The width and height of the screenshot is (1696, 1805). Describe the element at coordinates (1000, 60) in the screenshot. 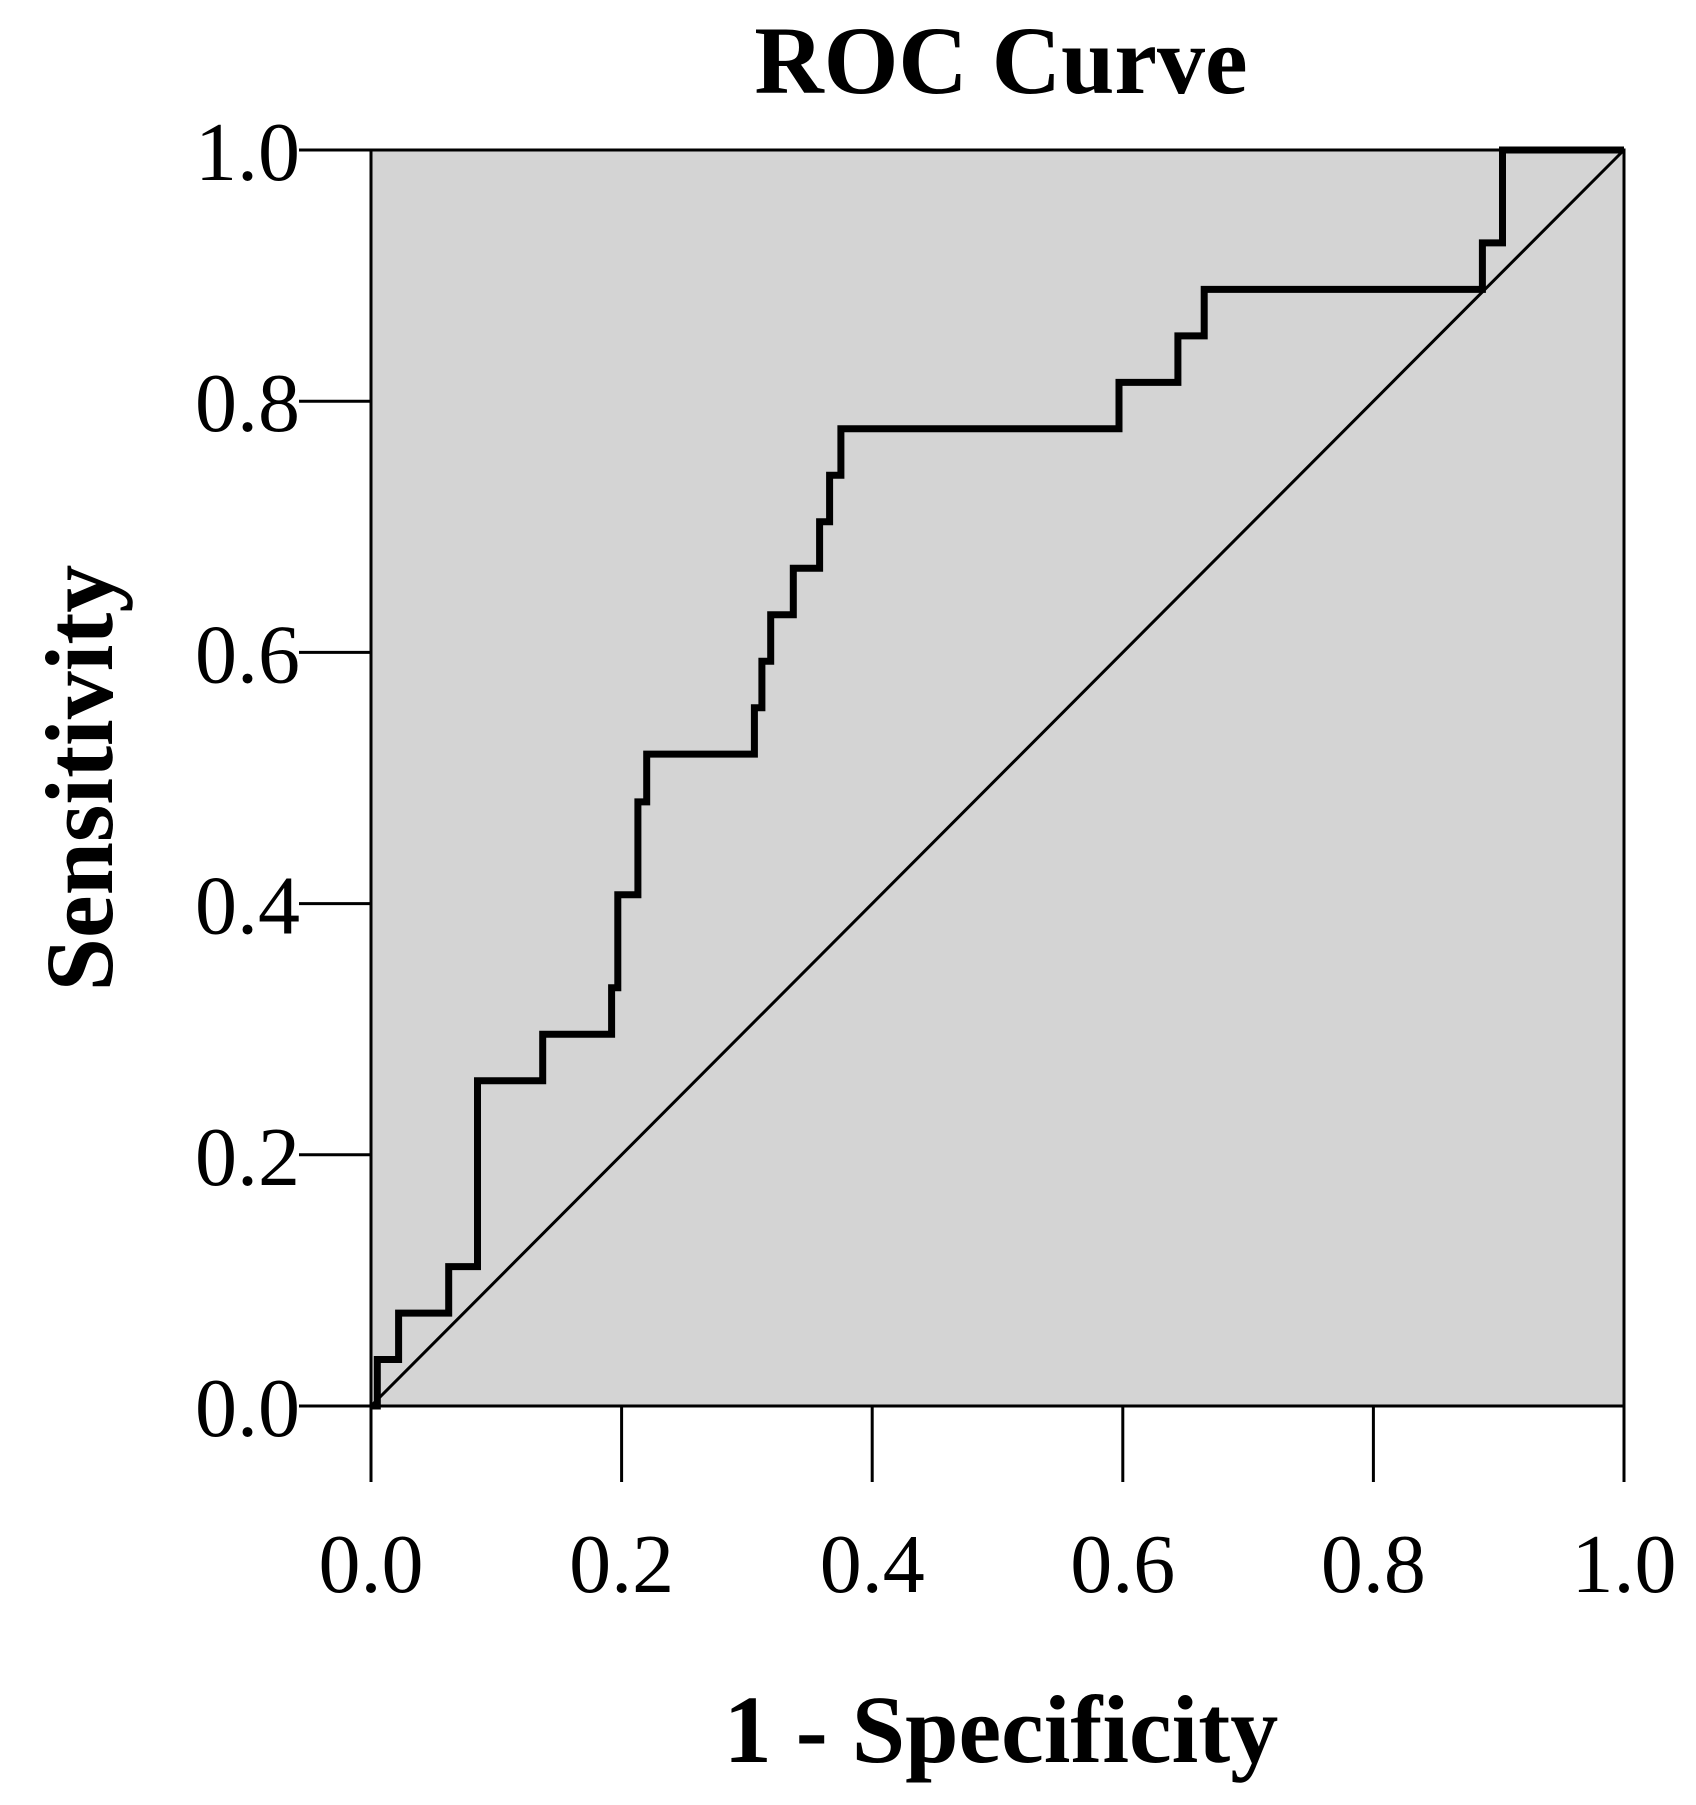

I see `chart-title: ROC Curve` at that location.